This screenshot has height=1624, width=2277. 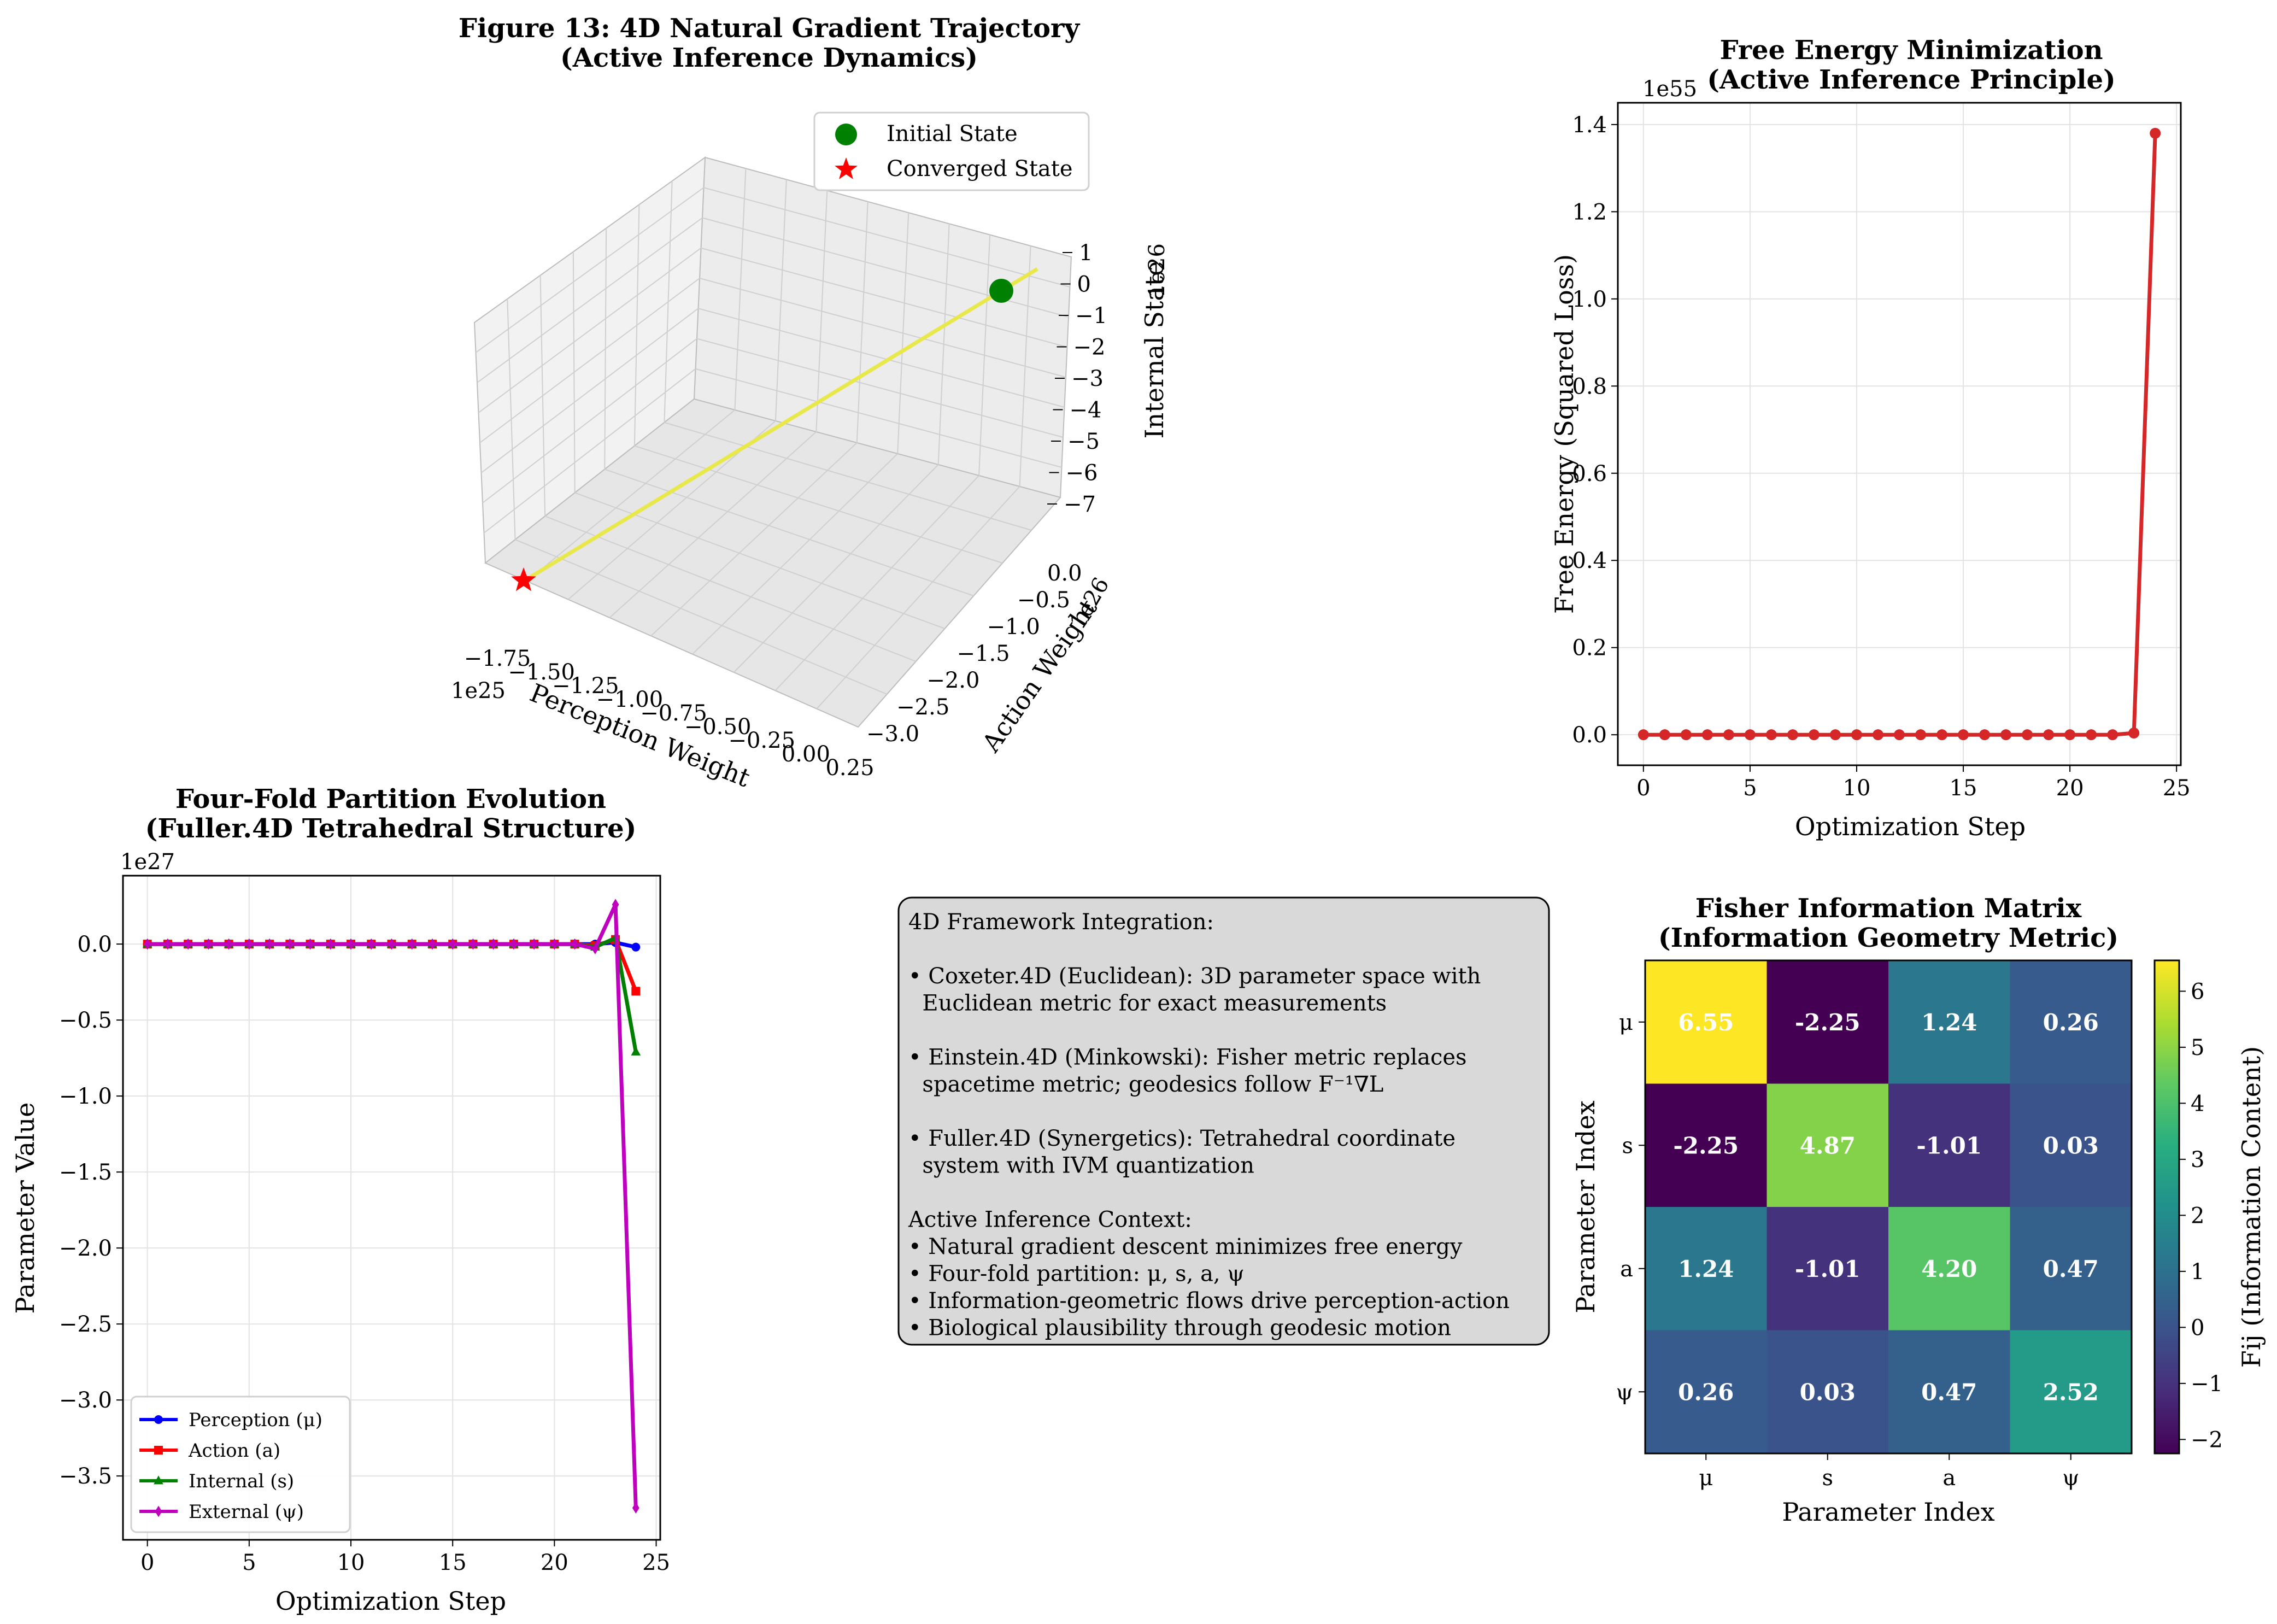 I want to click on fisher-plot-frame, so click(x=1889, y=1207).